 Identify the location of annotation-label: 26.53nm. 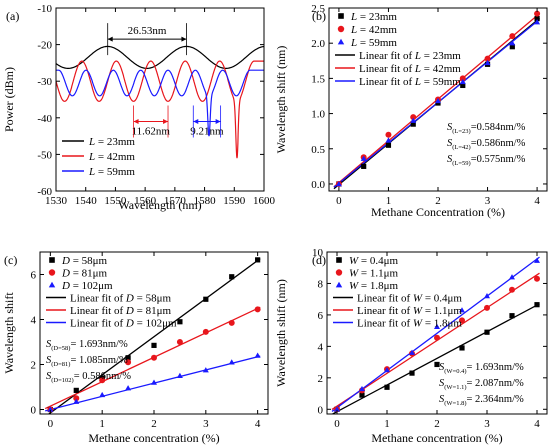
(147, 31).